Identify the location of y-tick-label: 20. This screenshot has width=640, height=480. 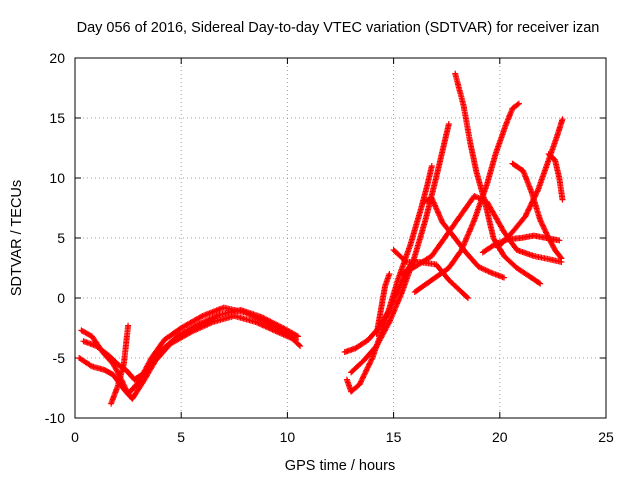
(57, 58).